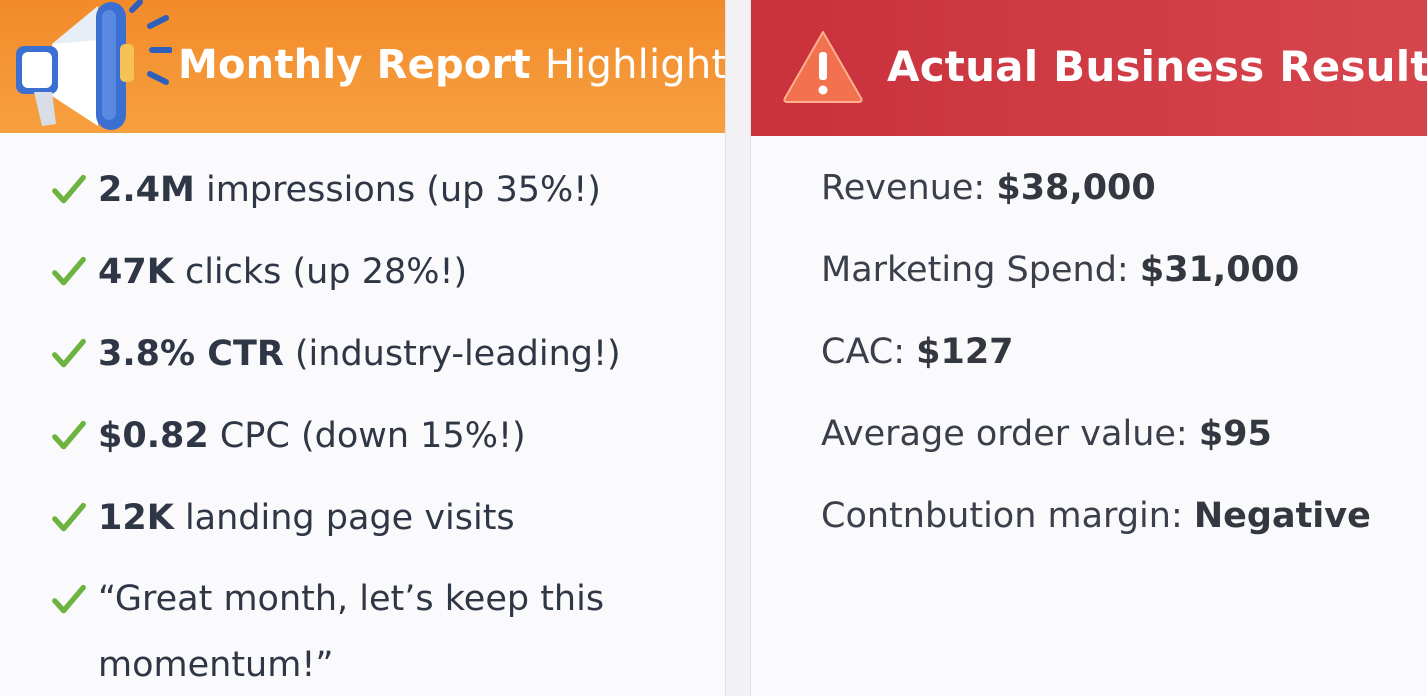 This screenshot has height=696, width=1427. I want to click on monthly-report-header: Monthly Report Highlights, so click(362, 66).